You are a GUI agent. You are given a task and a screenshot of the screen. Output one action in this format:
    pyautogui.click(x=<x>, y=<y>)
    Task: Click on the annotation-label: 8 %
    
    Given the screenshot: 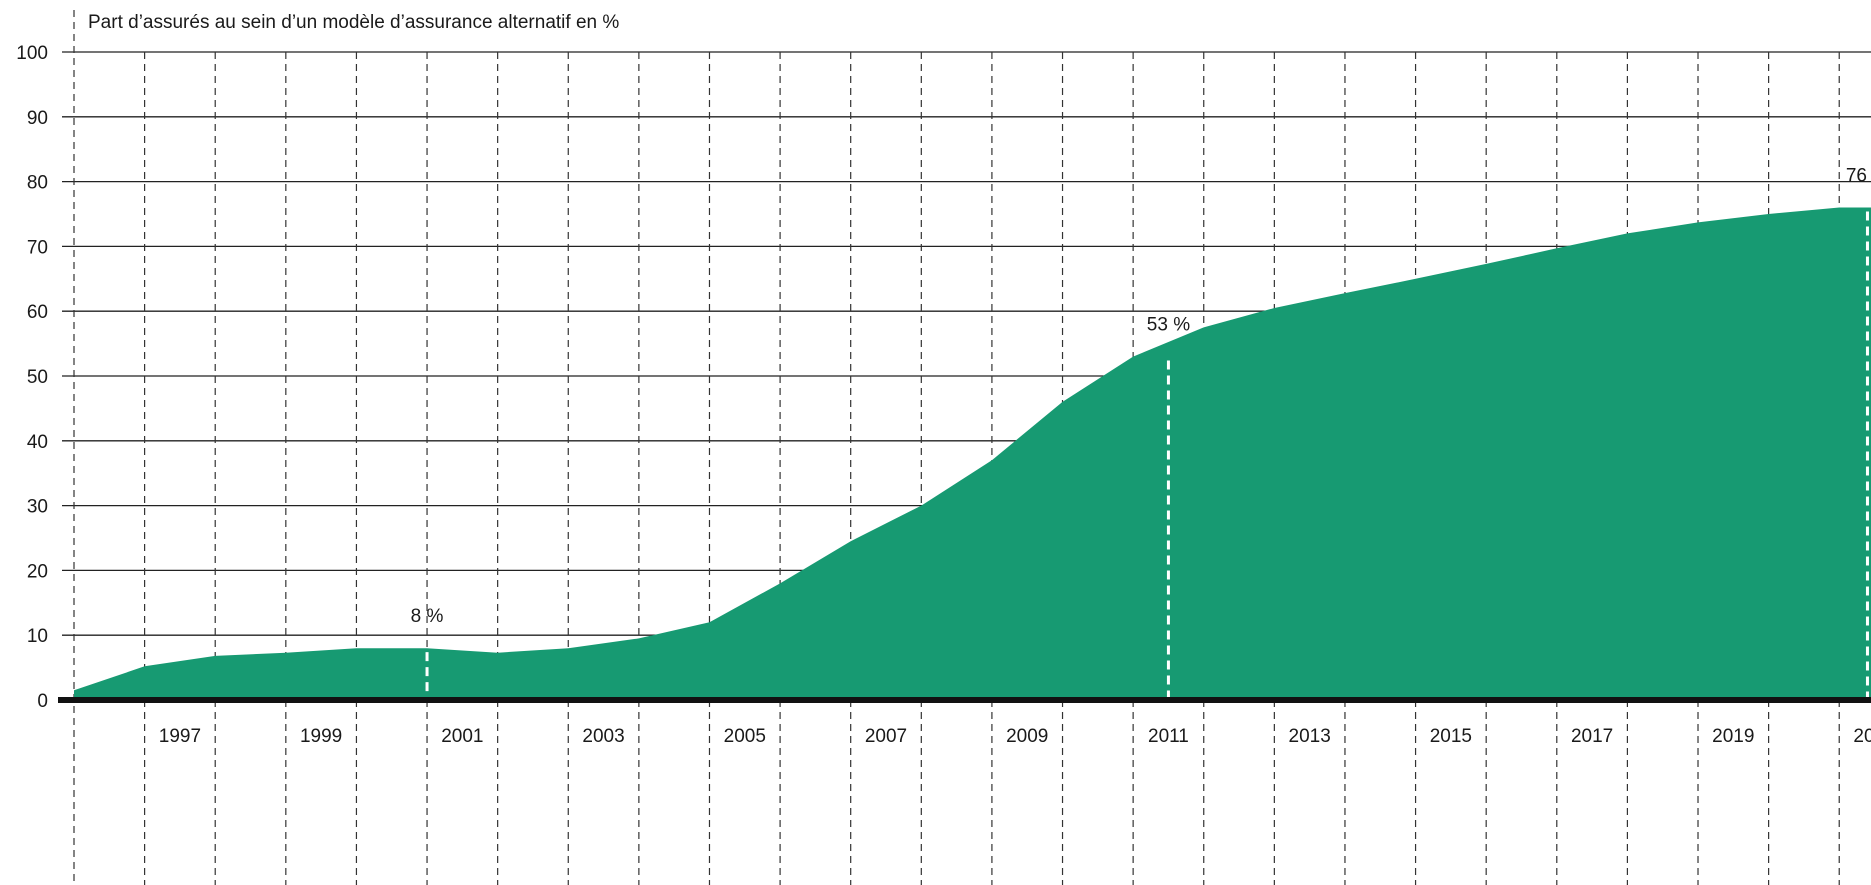 What is the action you would take?
    pyautogui.click(x=427, y=616)
    